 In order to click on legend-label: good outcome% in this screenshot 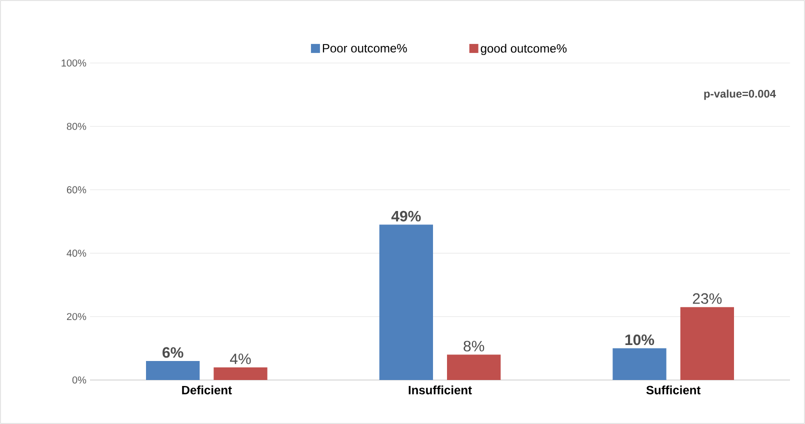, I will do `click(523, 50)`.